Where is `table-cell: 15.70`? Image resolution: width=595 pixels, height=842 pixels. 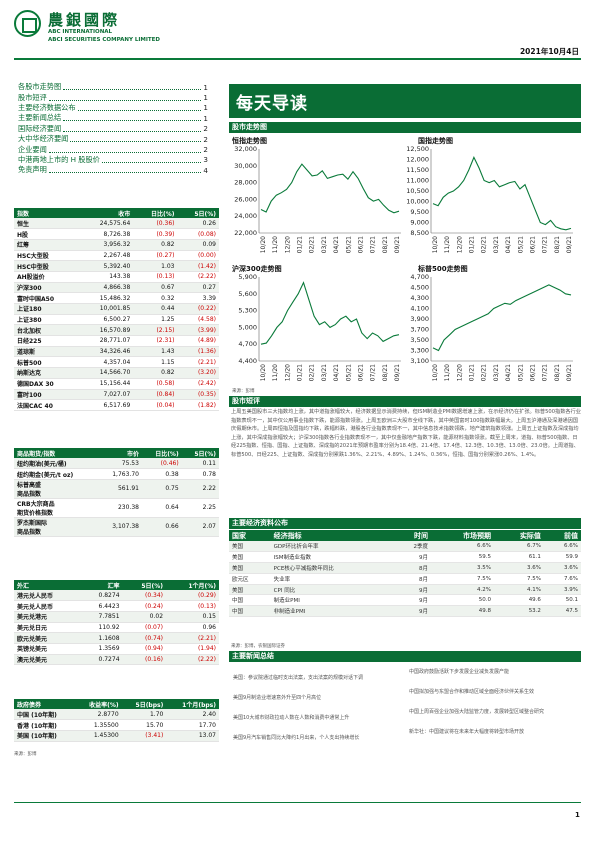 table-cell: 15.70 is located at coordinates (144, 725).